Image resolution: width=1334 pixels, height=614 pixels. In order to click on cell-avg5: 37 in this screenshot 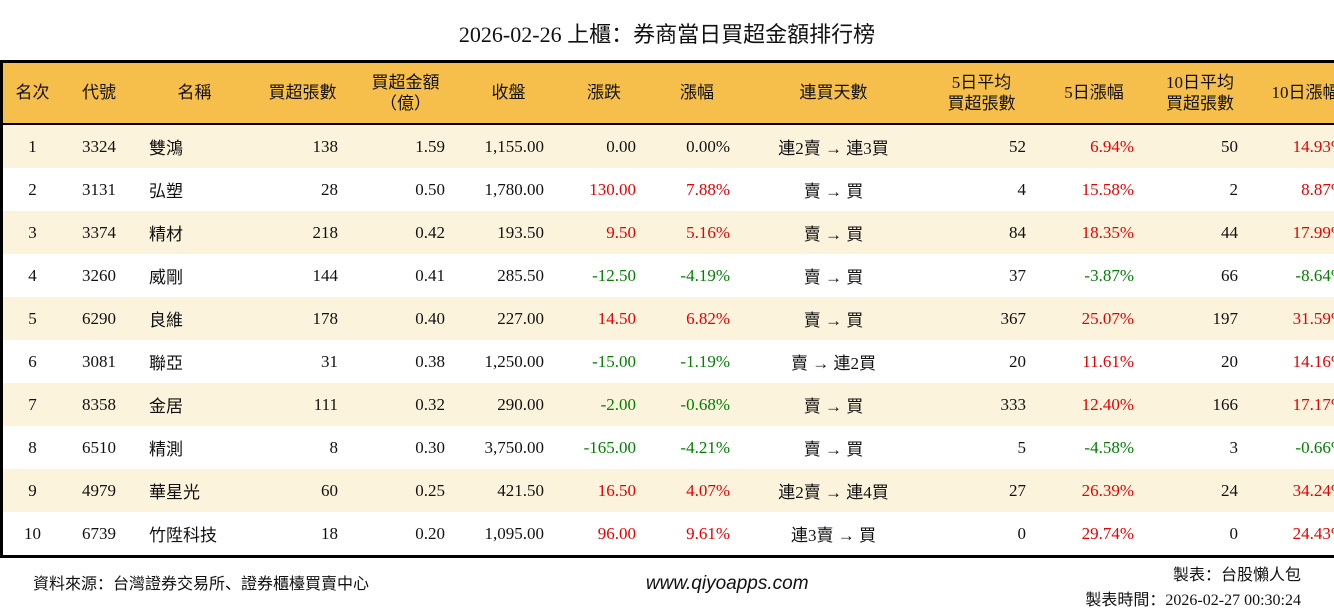, I will do `click(981, 275)`.